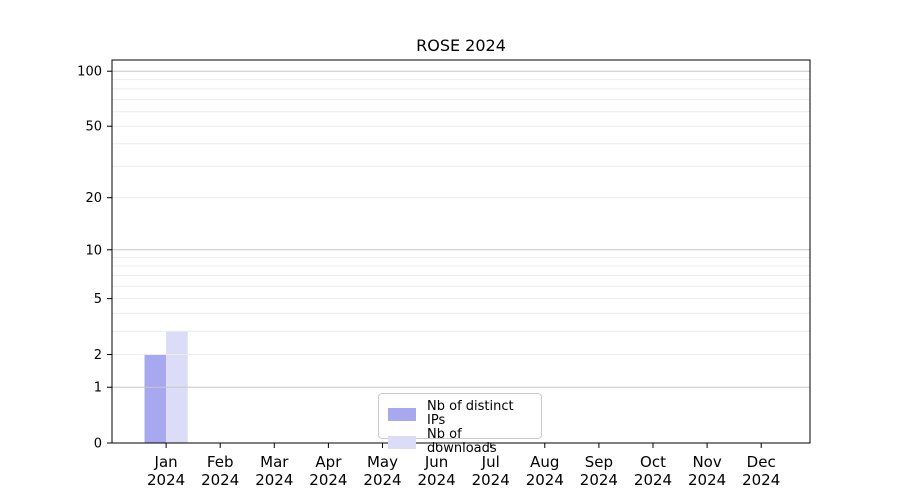 The height and width of the screenshot is (500, 900). Describe the element at coordinates (155, 398) in the screenshot. I see `bar-nb-of-distinct-ips-jan` at that location.